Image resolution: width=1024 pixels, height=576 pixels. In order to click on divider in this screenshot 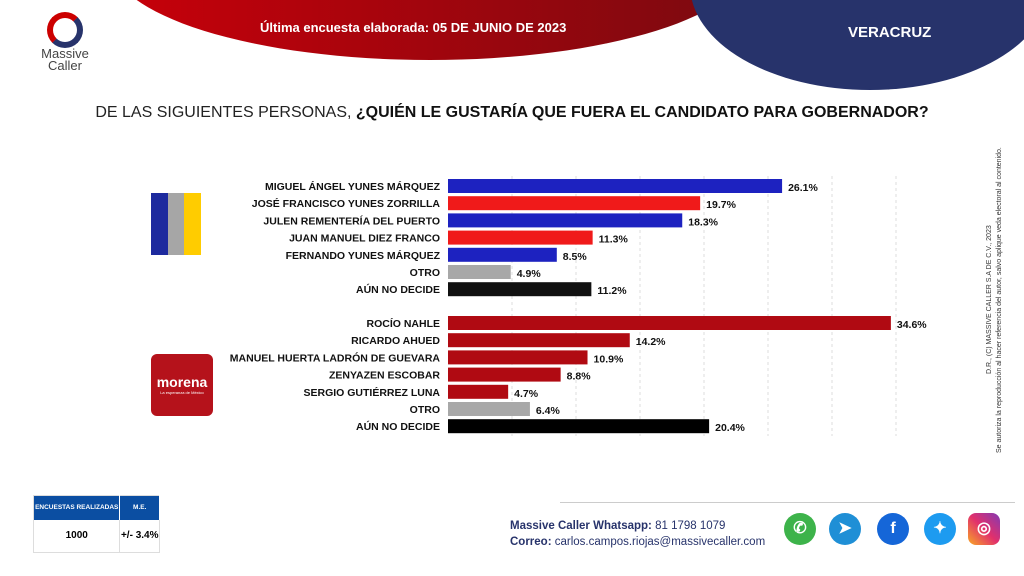, I will do `click(787, 502)`.